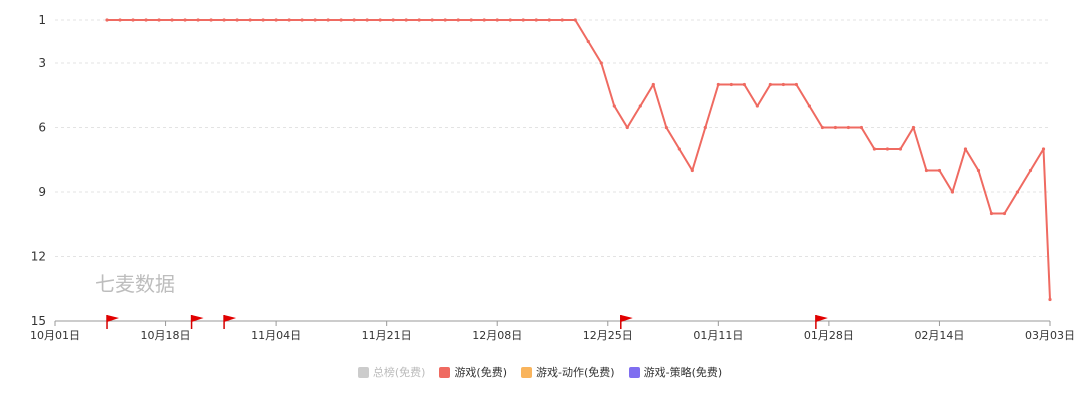  I want to click on x-tick-label: 11月04日, so click(276, 335).